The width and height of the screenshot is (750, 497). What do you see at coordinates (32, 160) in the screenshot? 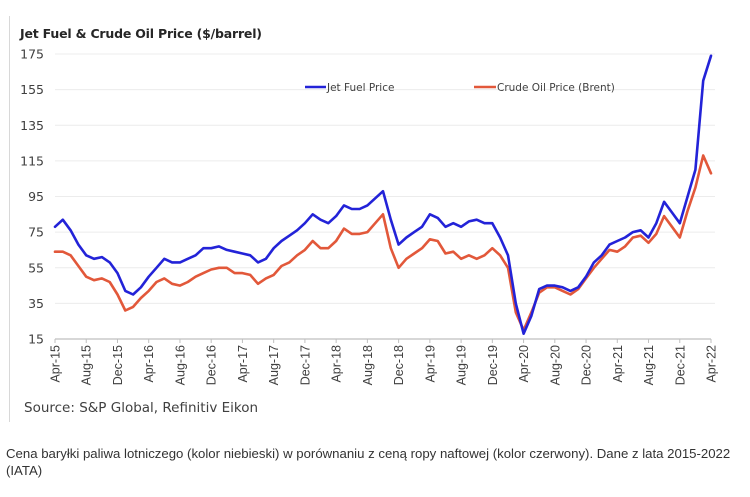
I see `y-tick-label: 115` at bounding box center [32, 160].